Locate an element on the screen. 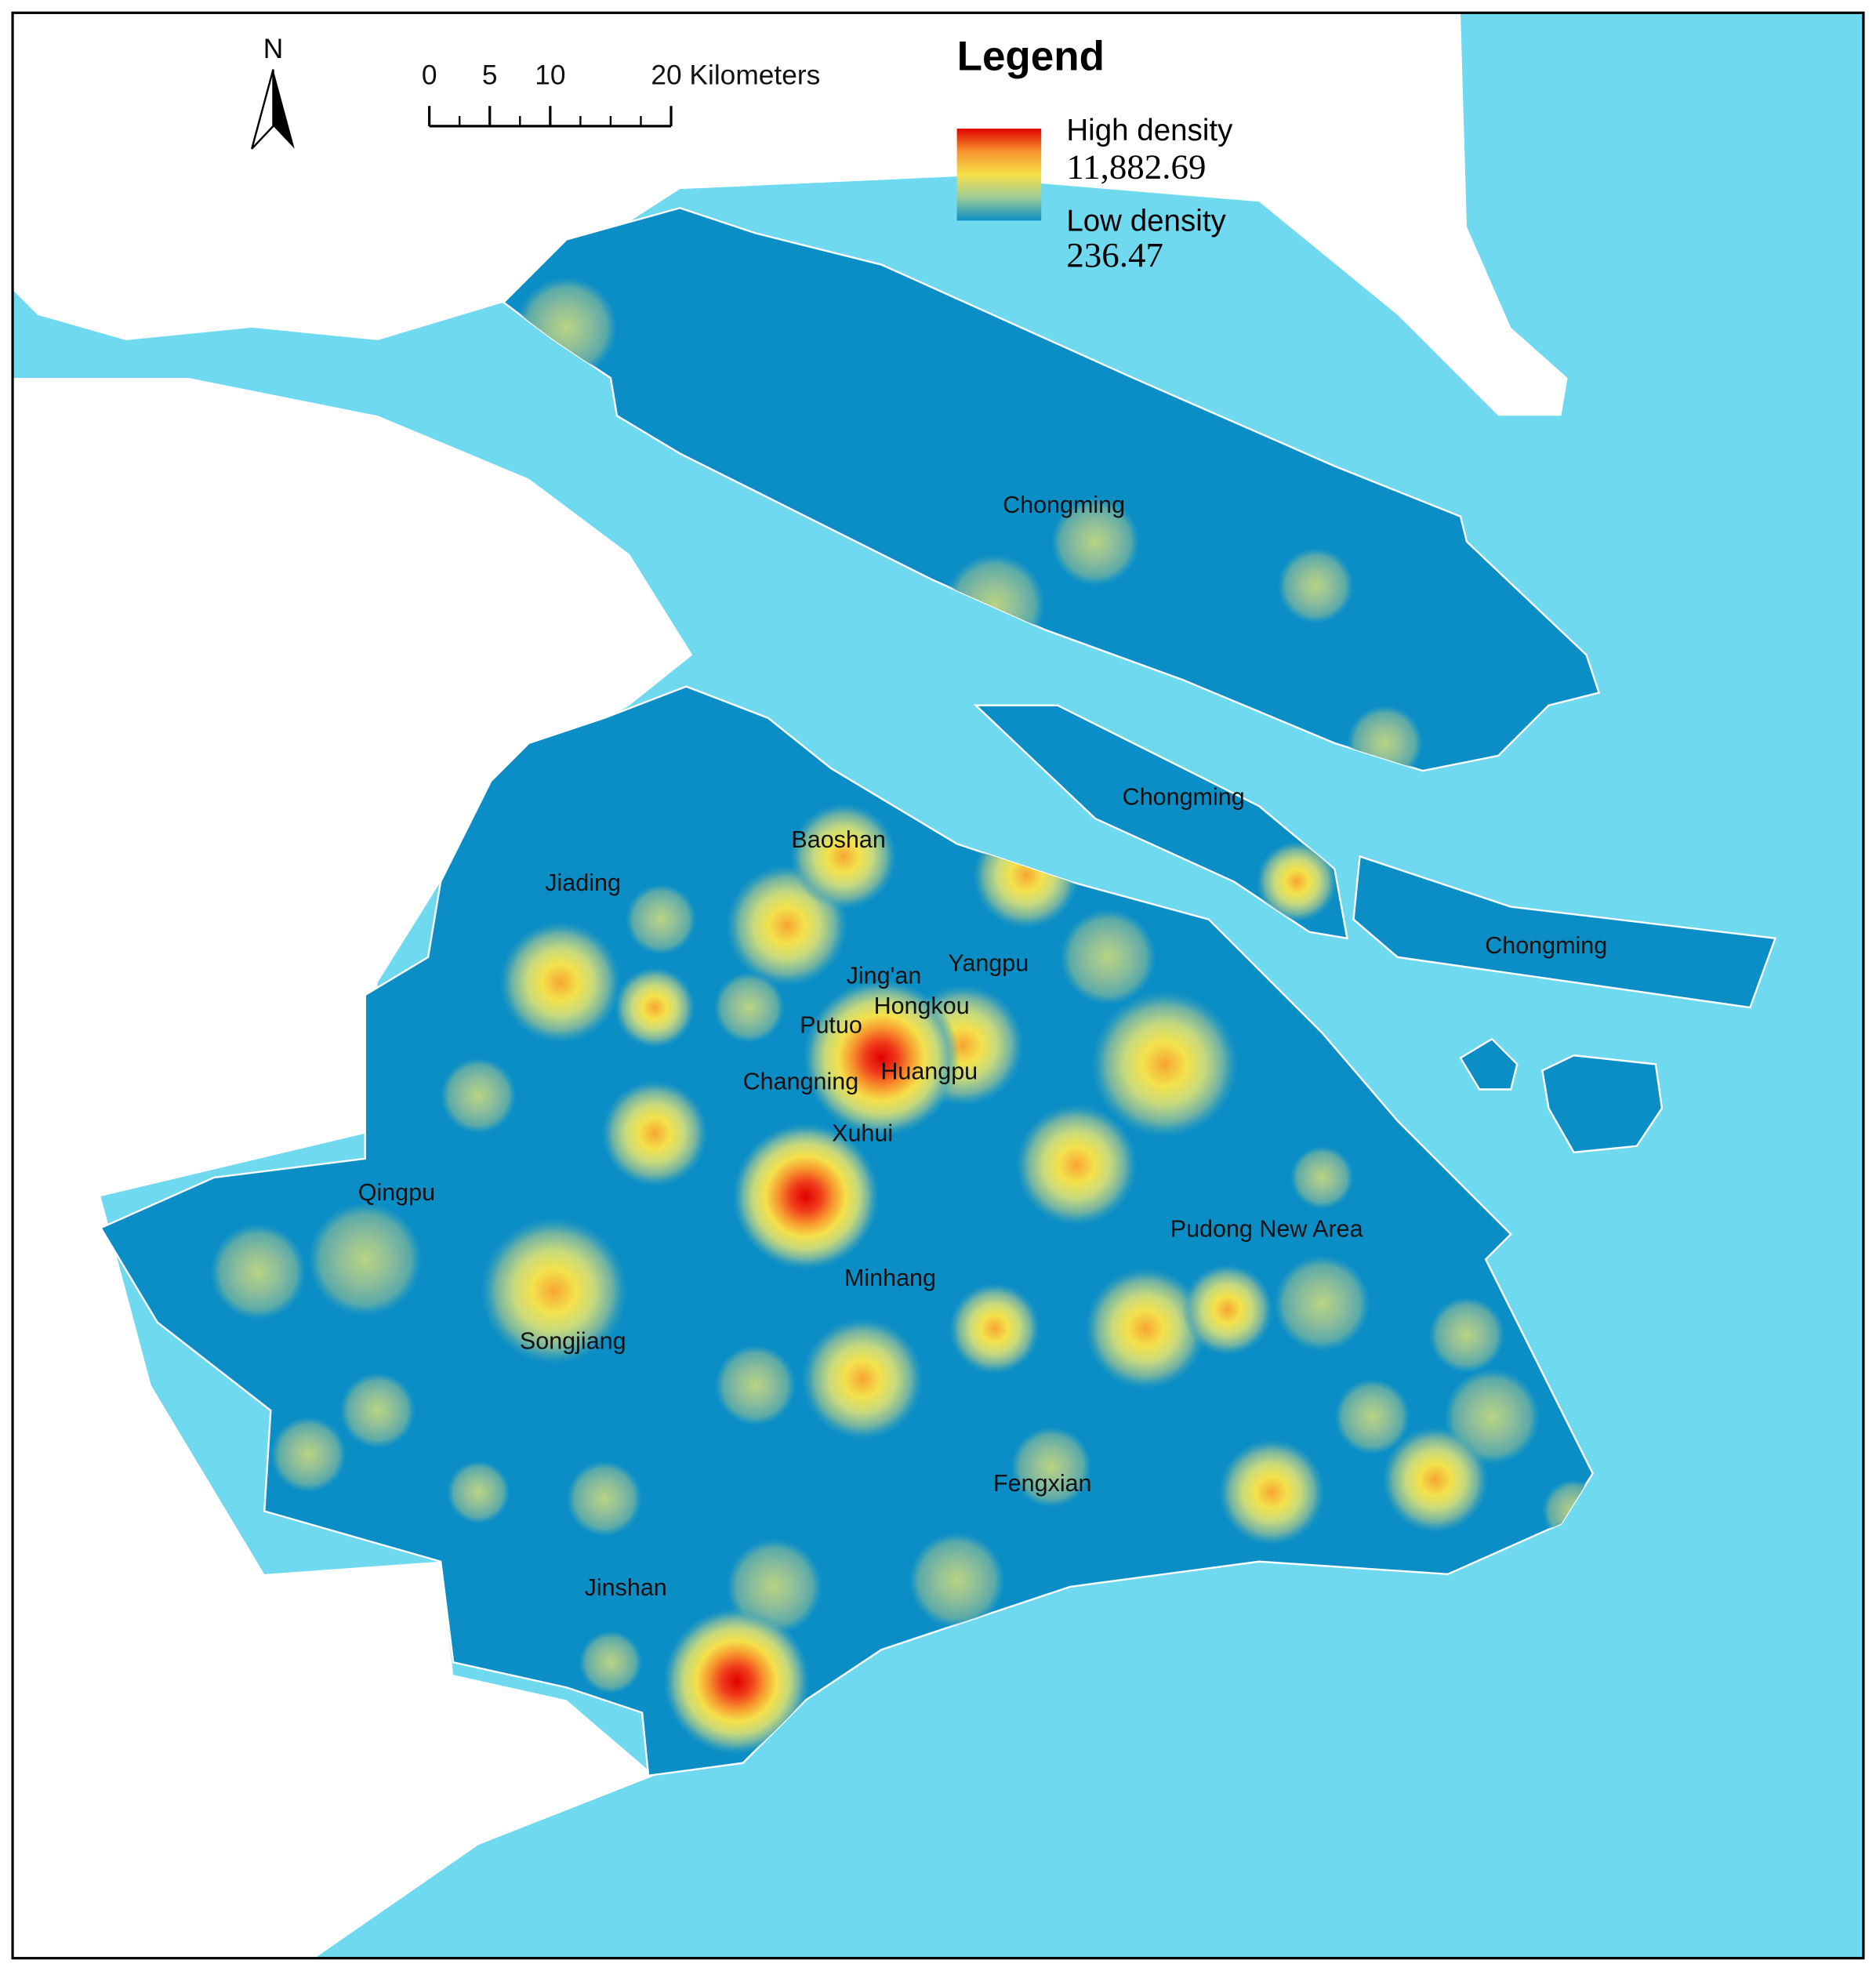 Image resolution: width=1876 pixels, height=1971 pixels. scale-tick-label: 10 is located at coordinates (550, 75).